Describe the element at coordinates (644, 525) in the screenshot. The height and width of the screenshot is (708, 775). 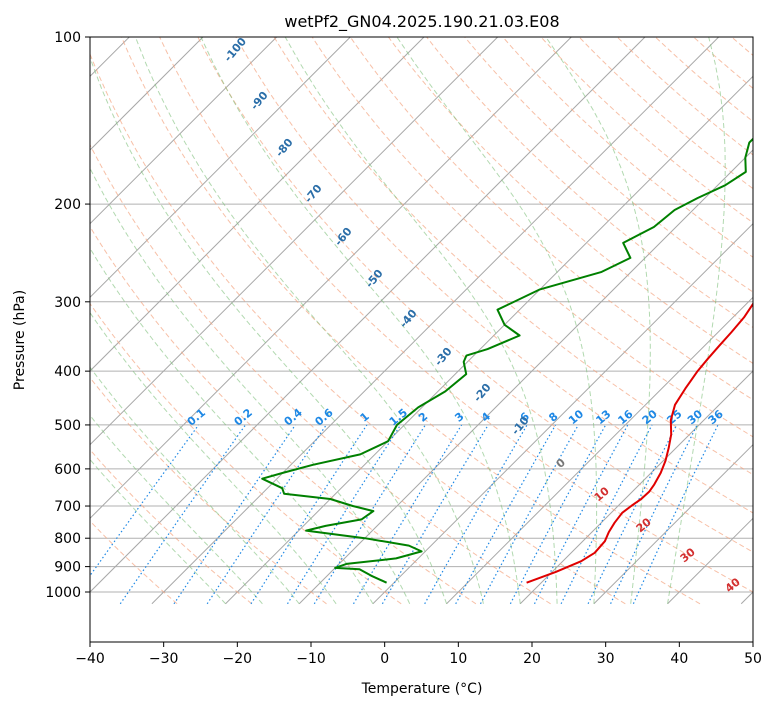
I see `moist-adiabat-label: 20` at that location.